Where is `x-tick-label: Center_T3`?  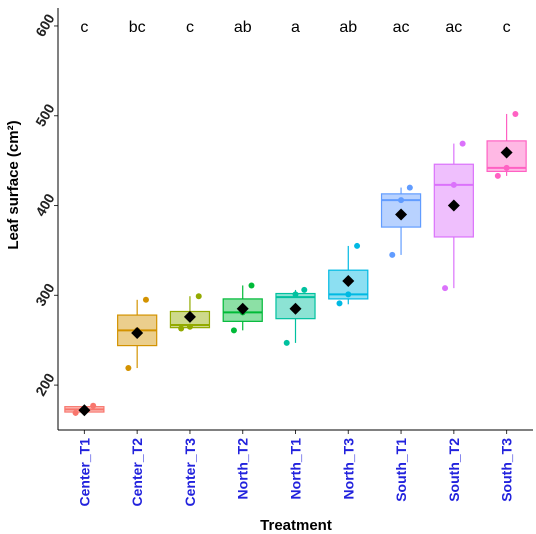
x-tick-label: Center_T3 is located at coordinates (190, 472).